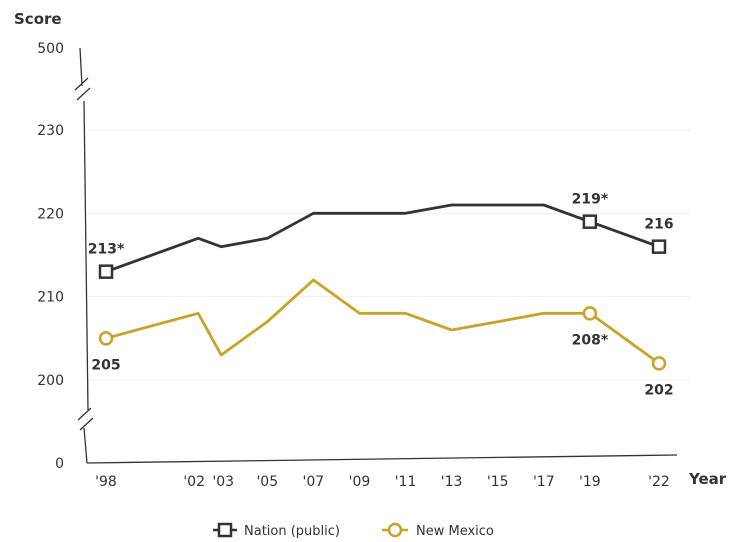 This screenshot has height=542, width=747. What do you see at coordinates (498, 482) in the screenshot?
I see `x-tick-label: '15` at bounding box center [498, 482].